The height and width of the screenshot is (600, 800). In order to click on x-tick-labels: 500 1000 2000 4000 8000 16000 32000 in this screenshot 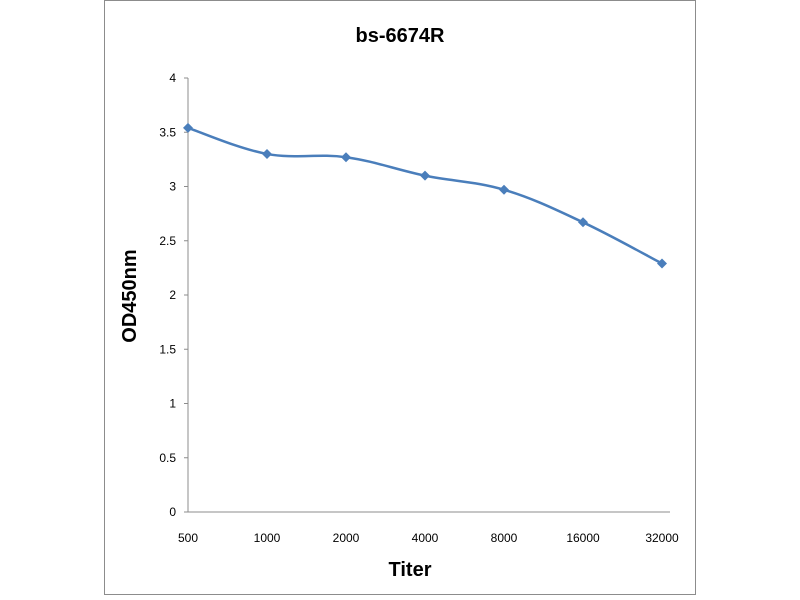, I will do `click(428, 538)`.